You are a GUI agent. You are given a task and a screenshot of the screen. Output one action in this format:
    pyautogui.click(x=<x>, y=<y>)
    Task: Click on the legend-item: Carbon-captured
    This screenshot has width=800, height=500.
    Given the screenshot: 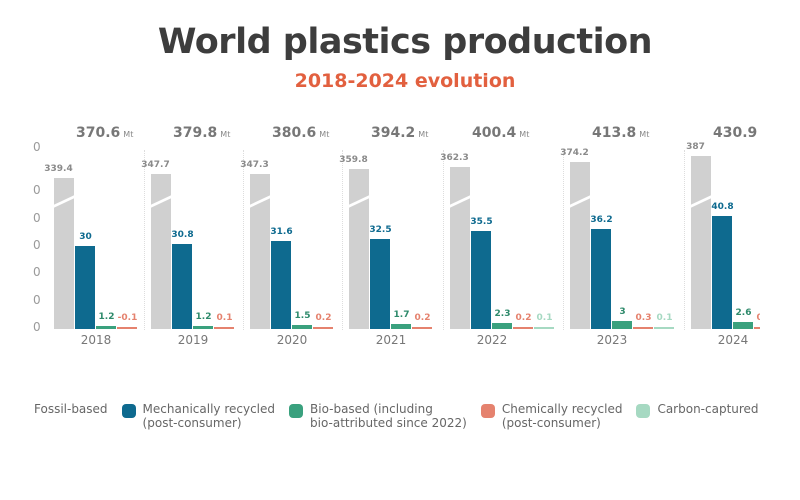 What is the action you would take?
    pyautogui.click(x=697, y=416)
    